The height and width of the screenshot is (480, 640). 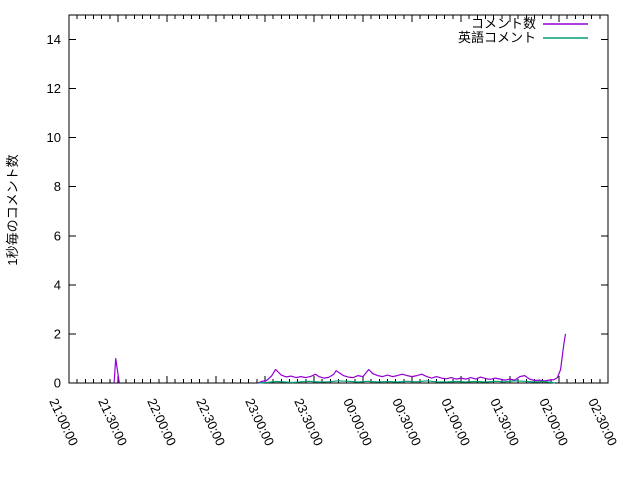 I want to click on x-tick-label: 01:30:00, so click(x=504, y=422).